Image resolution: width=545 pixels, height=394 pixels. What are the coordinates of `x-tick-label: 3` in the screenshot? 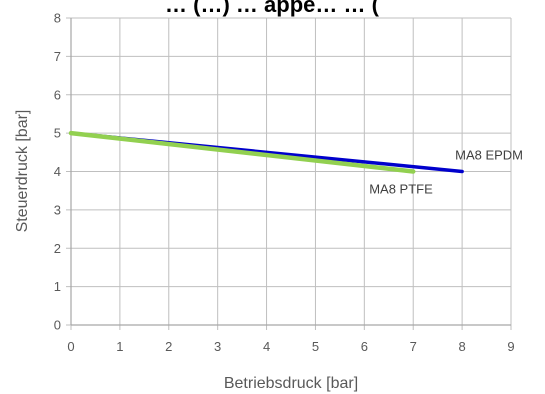 It's located at (217, 346).